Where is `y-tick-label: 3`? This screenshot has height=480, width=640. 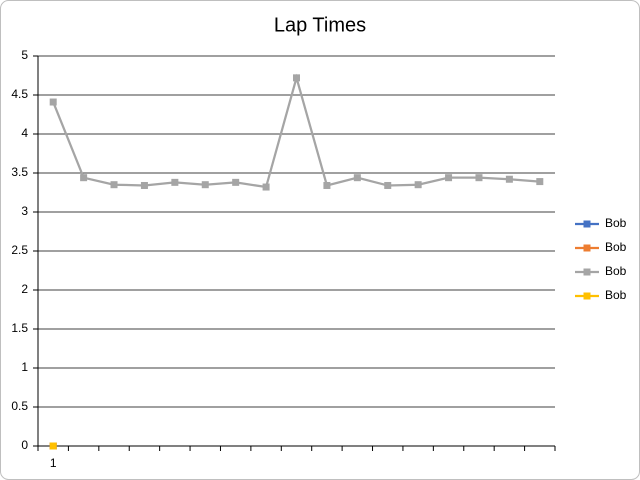
y-tick-label: 3 is located at coordinates (24, 211).